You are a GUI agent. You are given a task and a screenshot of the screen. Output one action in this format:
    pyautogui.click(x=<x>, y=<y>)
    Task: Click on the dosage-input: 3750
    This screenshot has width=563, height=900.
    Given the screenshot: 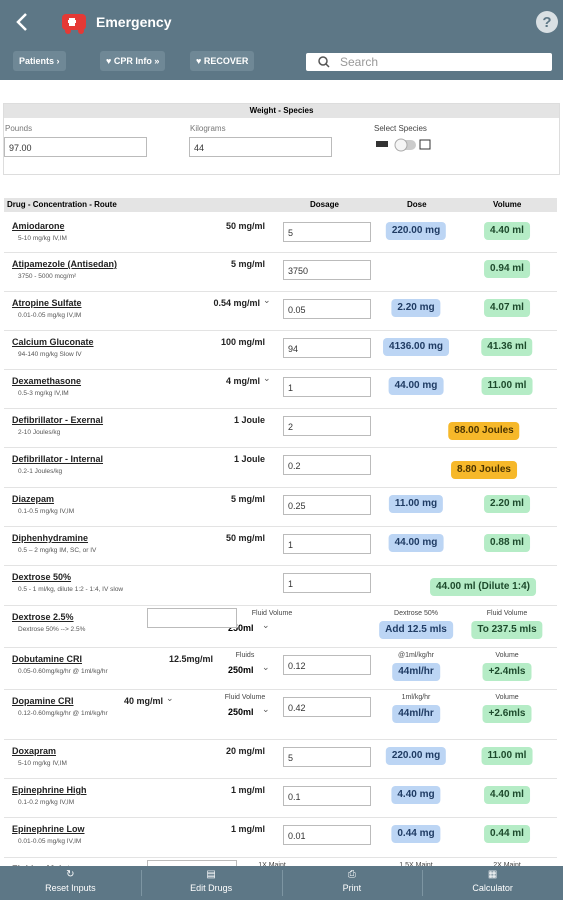 What is the action you would take?
    pyautogui.click(x=327, y=270)
    